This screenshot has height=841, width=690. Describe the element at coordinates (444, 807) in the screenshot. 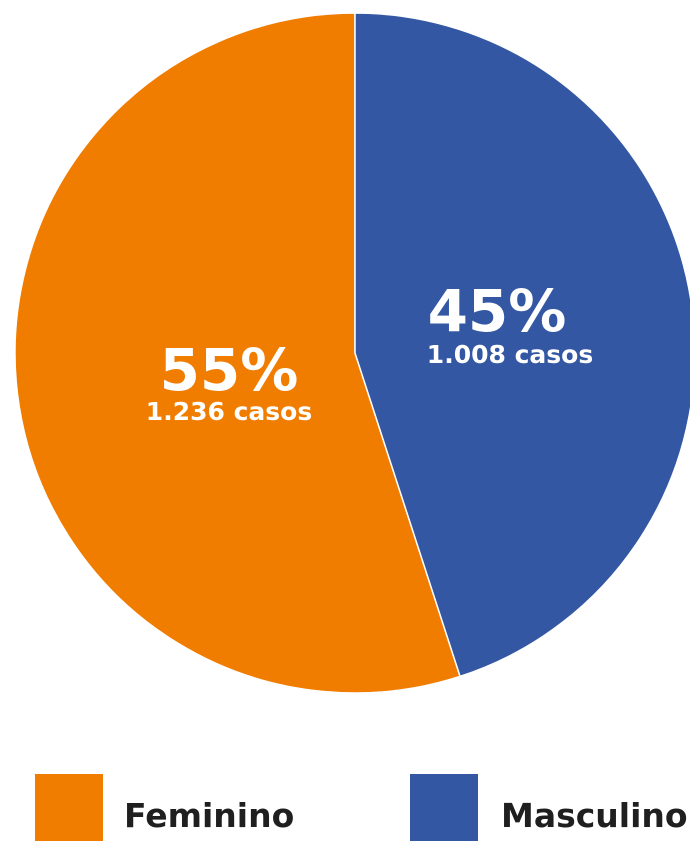

I see `legend-swatch-masculino` at that location.